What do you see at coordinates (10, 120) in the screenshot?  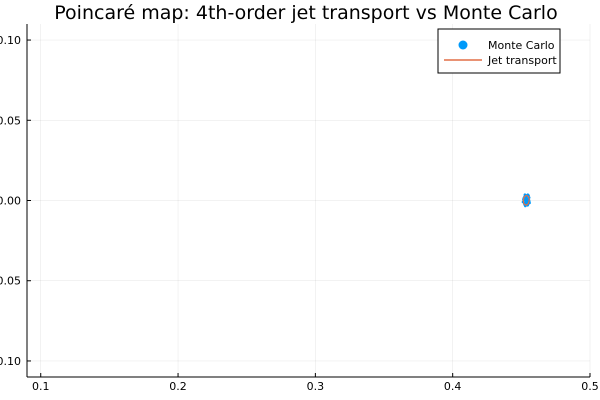 I see `y-tick-label: 0.05` at bounding box center [10, 120].